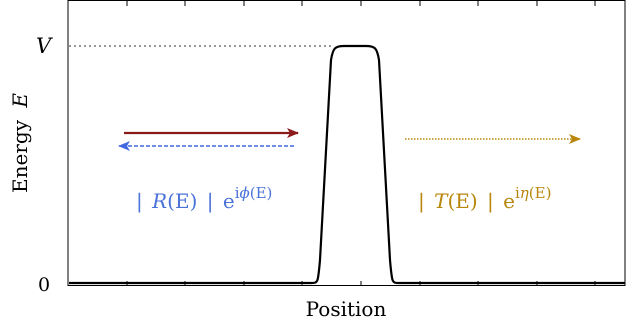 This screenshot has width=626, height=332. I want to click on ytick-v: V, so click(44, 46).